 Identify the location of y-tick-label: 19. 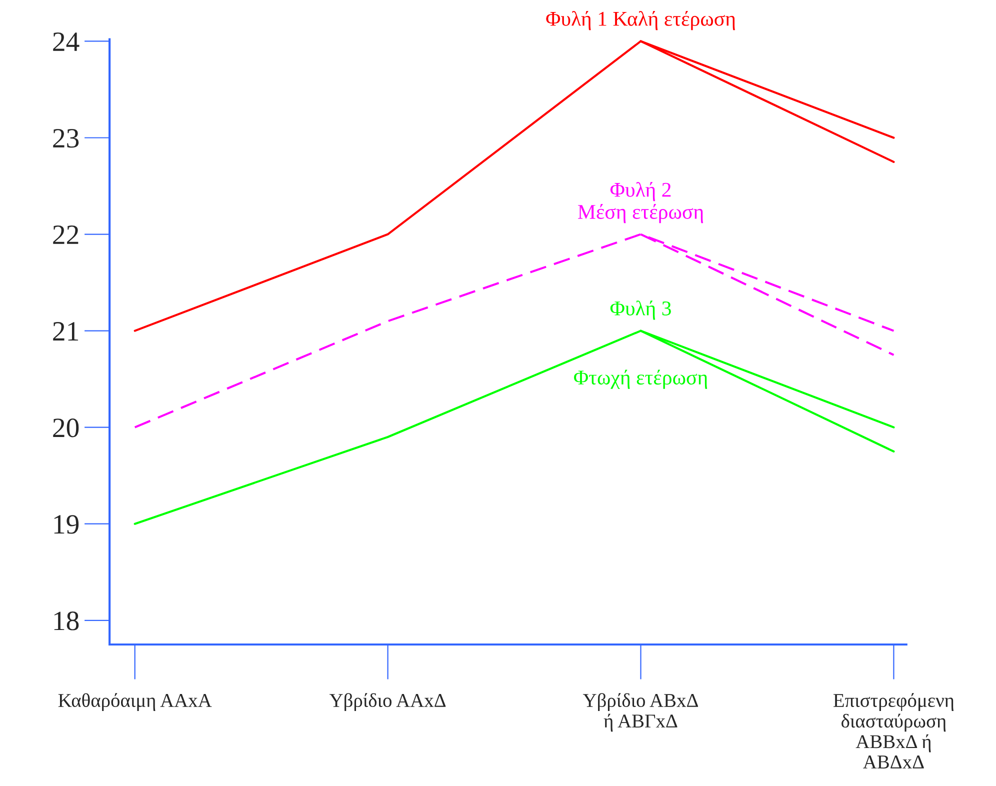
(66, 524).